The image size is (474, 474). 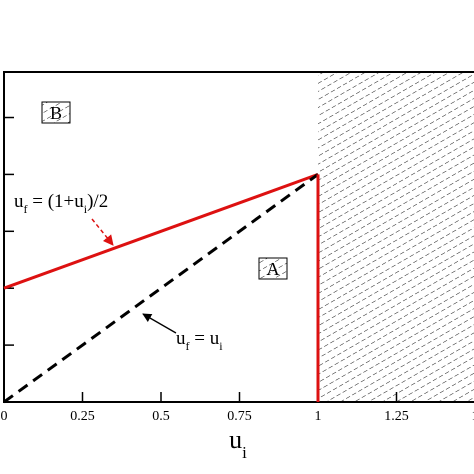 What do you see at coordinates (238, 443) in the screenshot?
I see `x-axis-title: ui` at bounding box center [238, 443].